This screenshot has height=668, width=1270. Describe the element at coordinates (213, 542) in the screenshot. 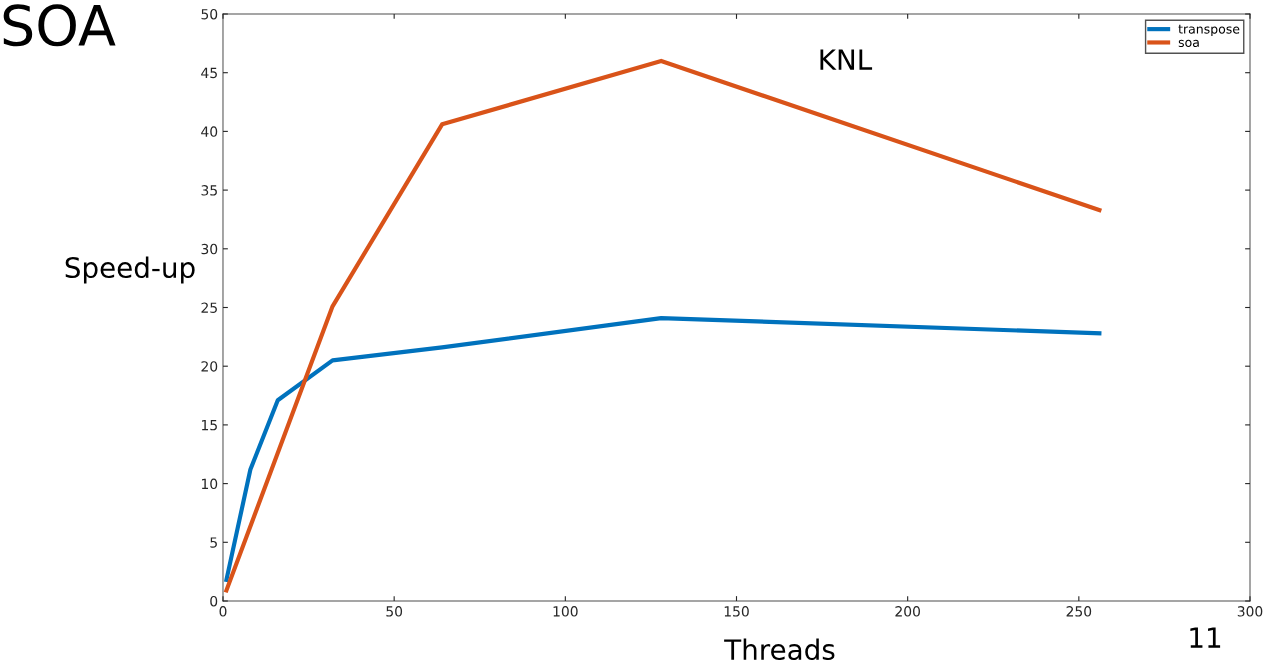

I see `y-tick-label: 5` at that location.